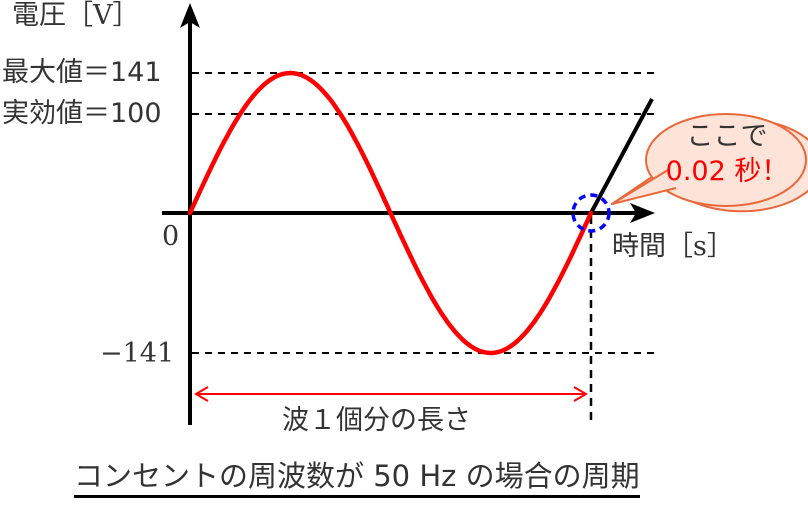 This screenshot has height=506, width=808. Describe the element at coordinates (171, 236) in the screenshot. I see `tick-label-zero: 0` at that location.